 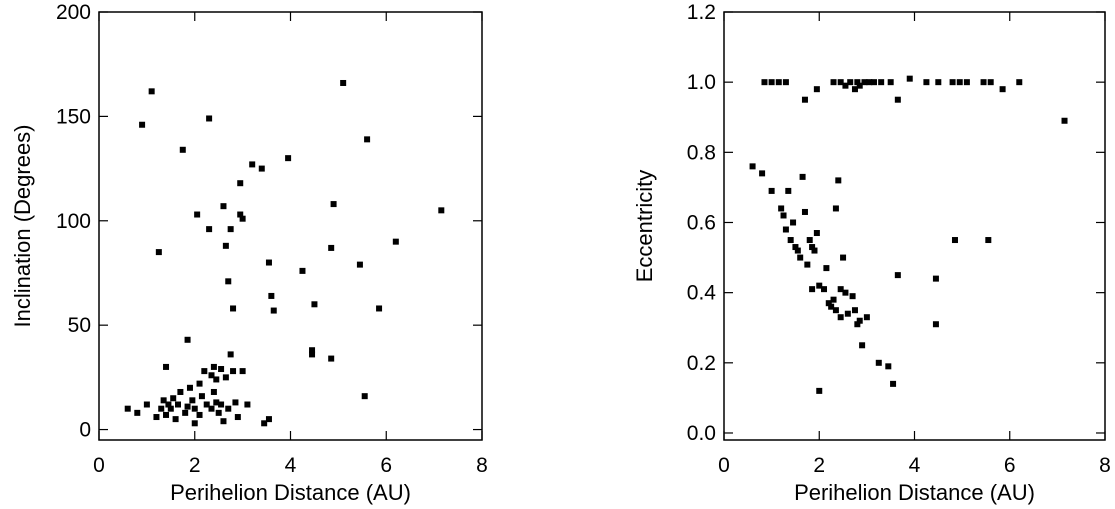 What do you see at coordinates (914, 492) in the screenshot?
I see `x-axis-label: Perihelion Distance (AU)` at bounding box center [914, 492].